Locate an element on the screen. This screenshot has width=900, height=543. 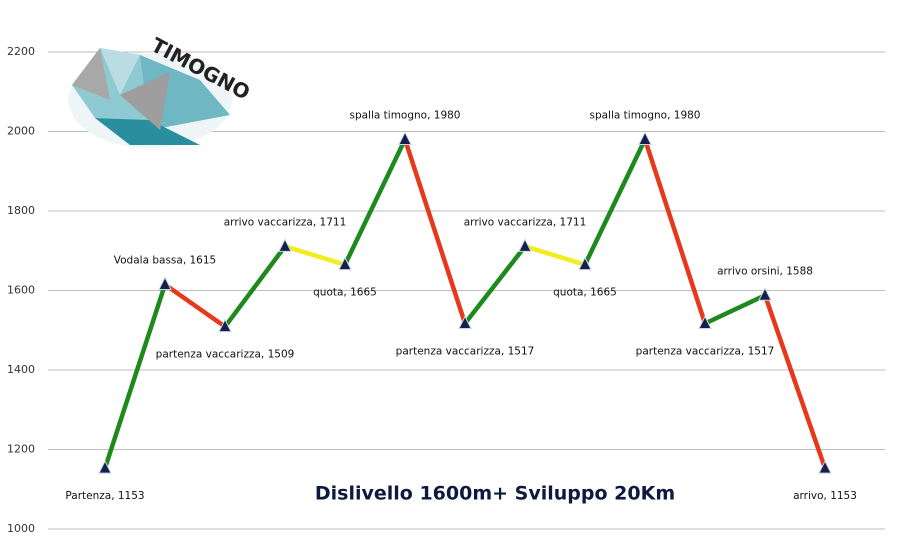
y-tick-label: 1800 is located at coordinates (21, 210).